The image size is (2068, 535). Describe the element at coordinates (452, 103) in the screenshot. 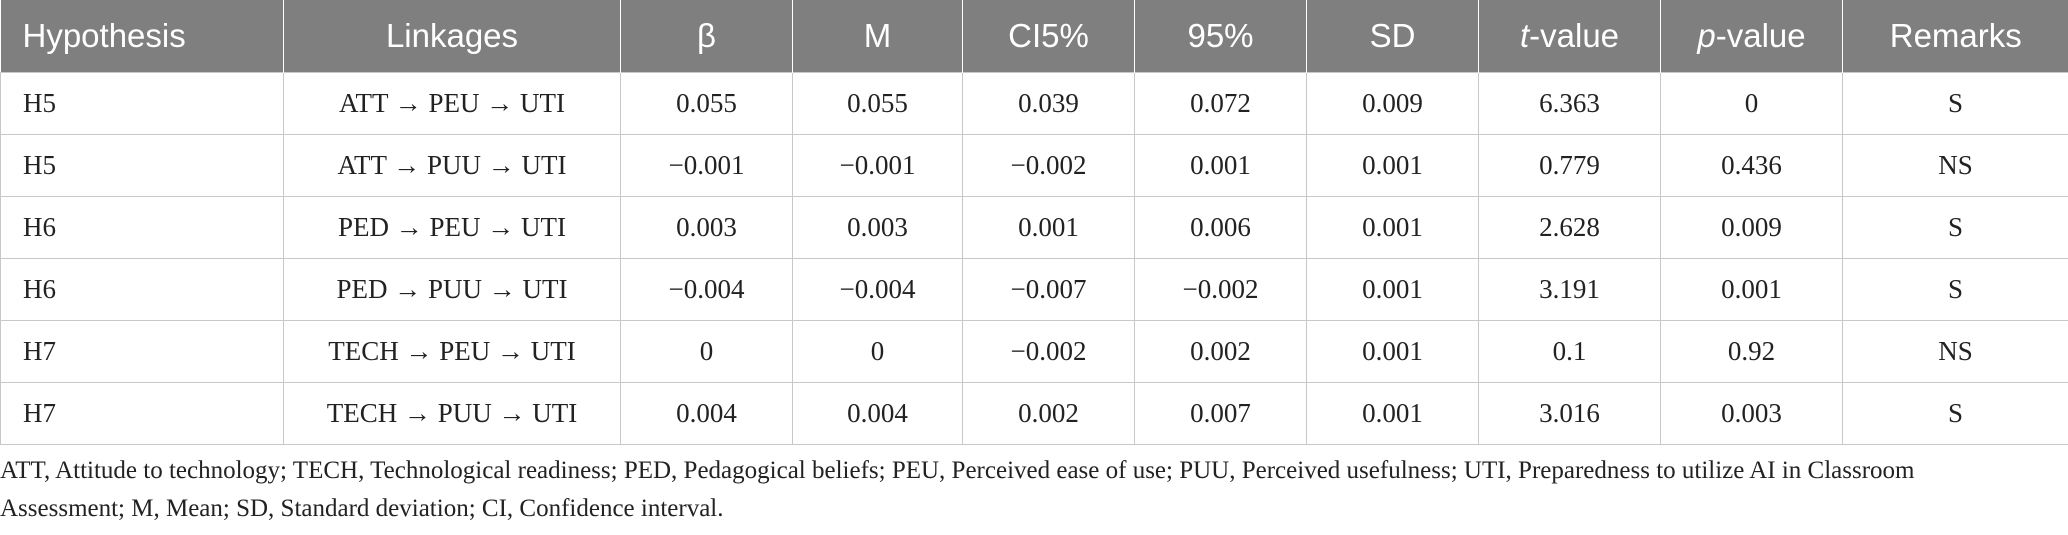

I see `cell-linkage: ATT → PEU → UTI` at that location.